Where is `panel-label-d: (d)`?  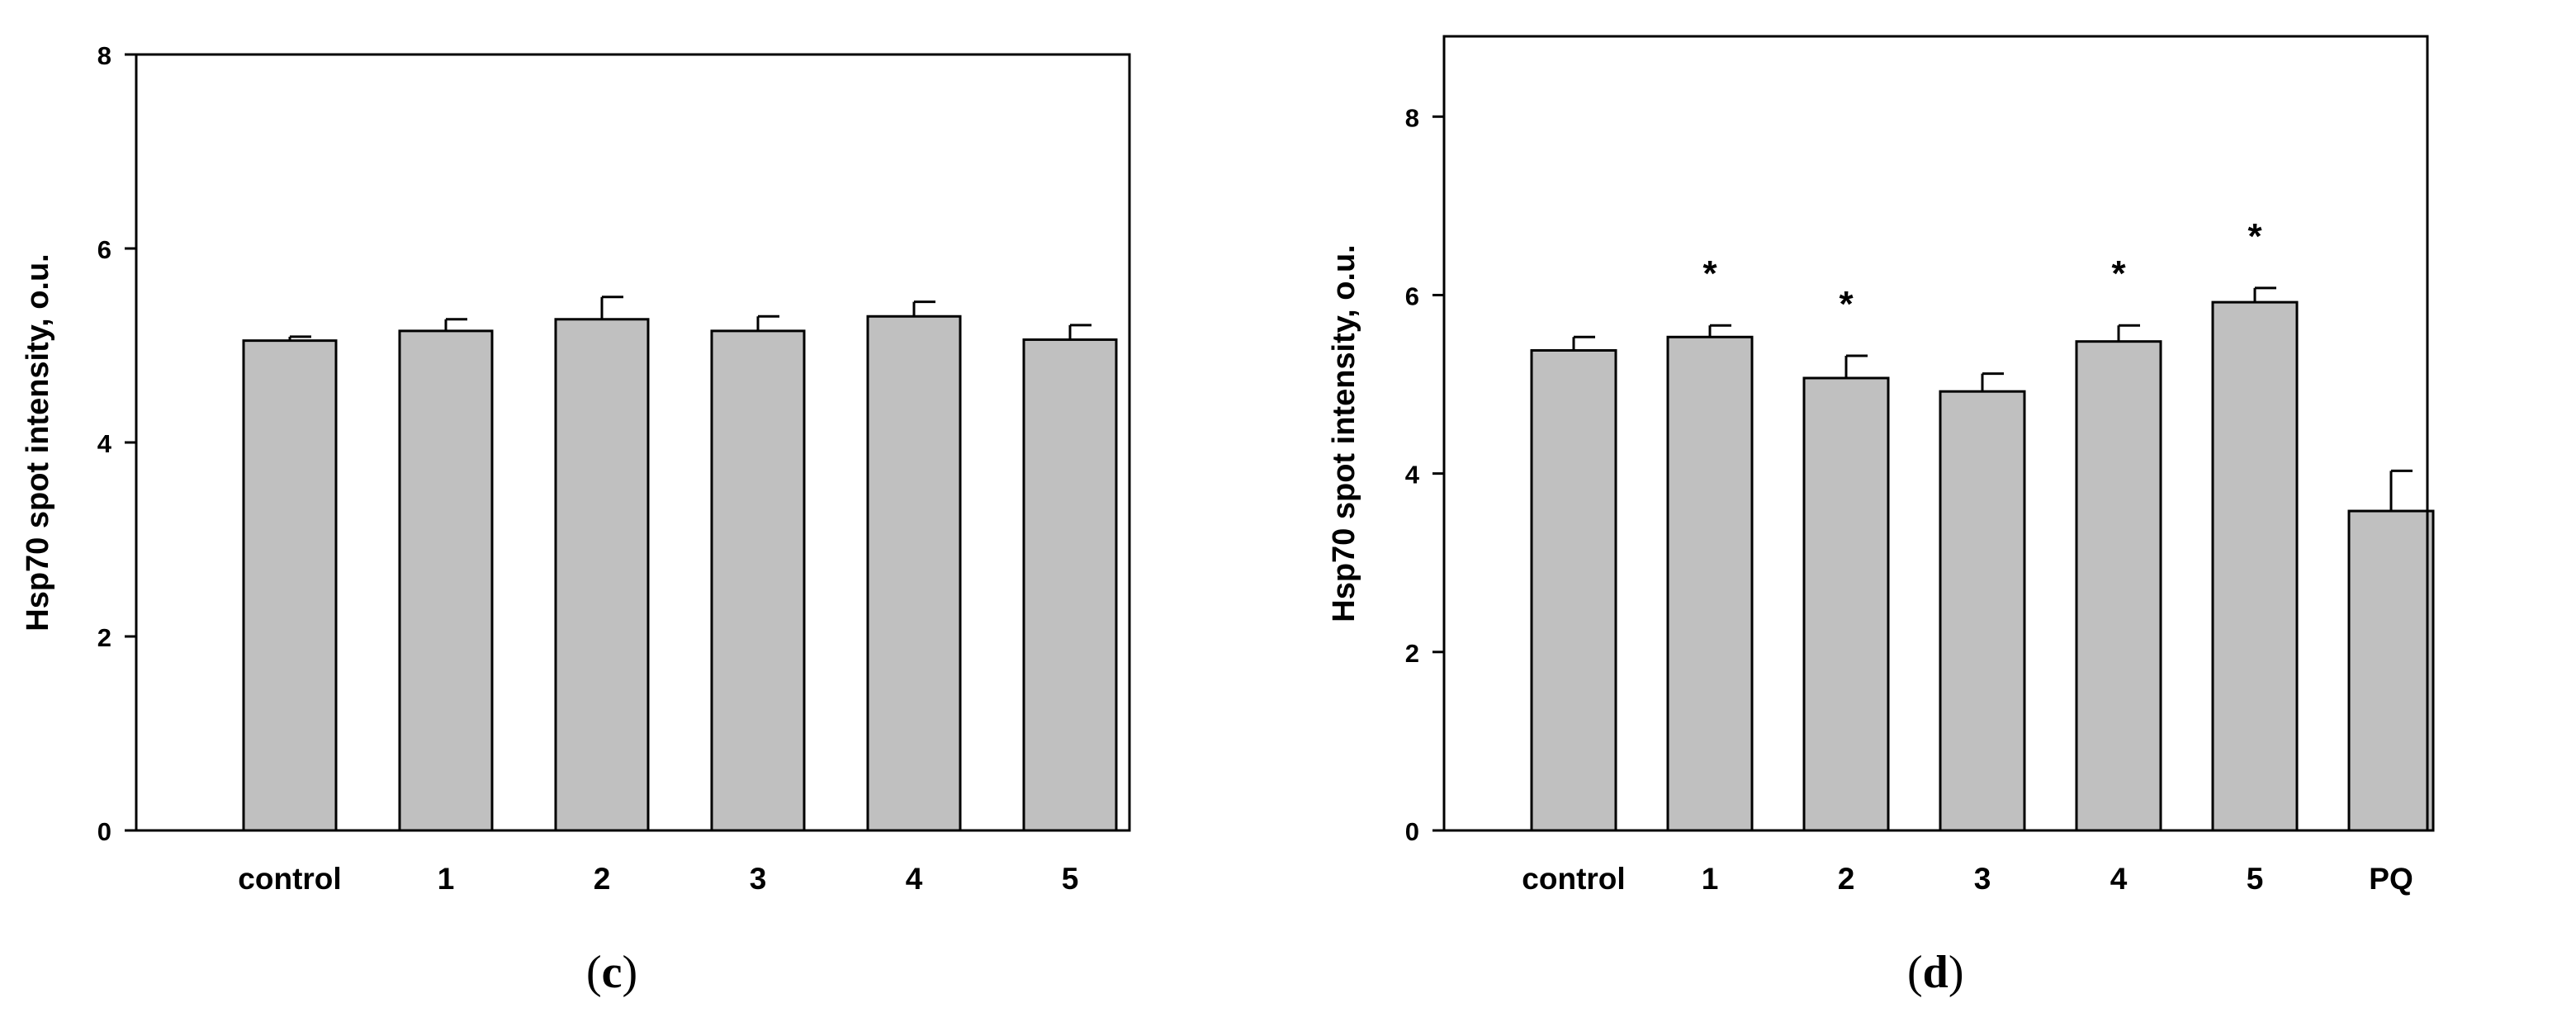
panel-label-d: (d) is located at coordinates (1935, 972).